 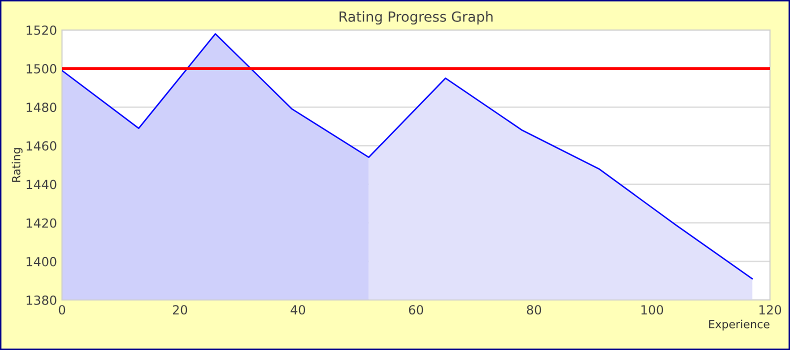 I want to click on y-tick-label: 1420, so click(x=41, y=223).